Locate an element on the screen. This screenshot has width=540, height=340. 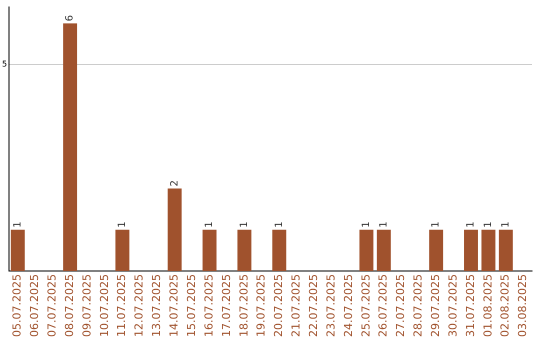
x-tick-label: 24.07.2025 is located at coordinates (348, 306).